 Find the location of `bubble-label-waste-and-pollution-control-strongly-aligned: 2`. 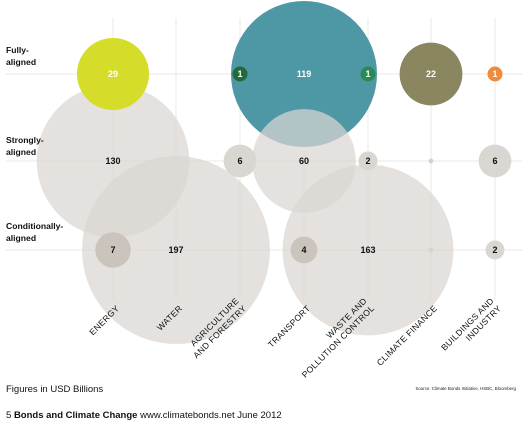

bubble-label-waste-and-pollution-control-strongly-aligned: 2 is located at coordinates (367, 161).